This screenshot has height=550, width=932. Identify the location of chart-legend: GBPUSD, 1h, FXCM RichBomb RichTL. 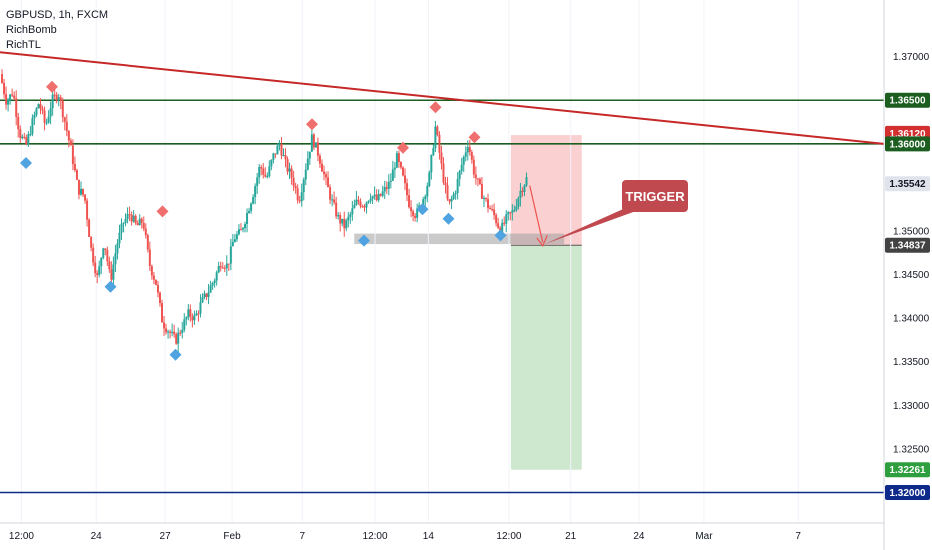
(57, 30).